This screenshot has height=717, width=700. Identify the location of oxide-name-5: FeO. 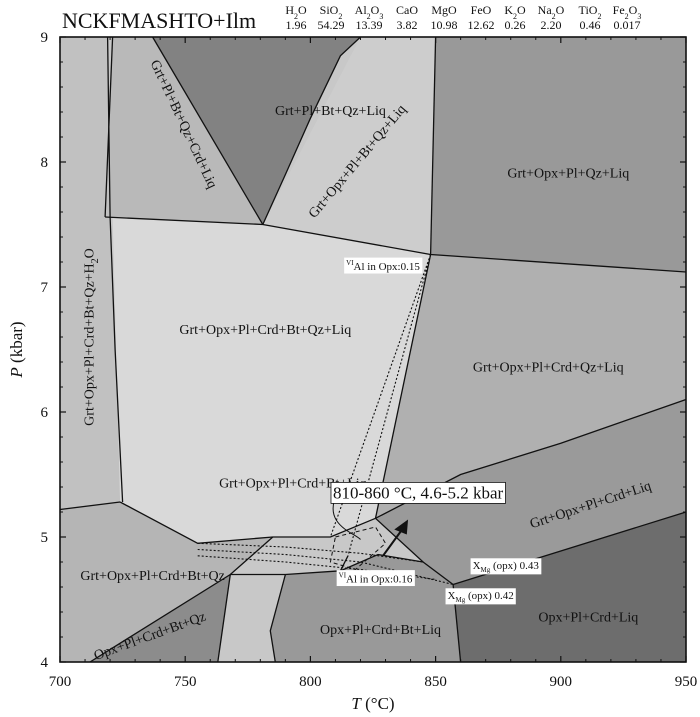
(481, 10).